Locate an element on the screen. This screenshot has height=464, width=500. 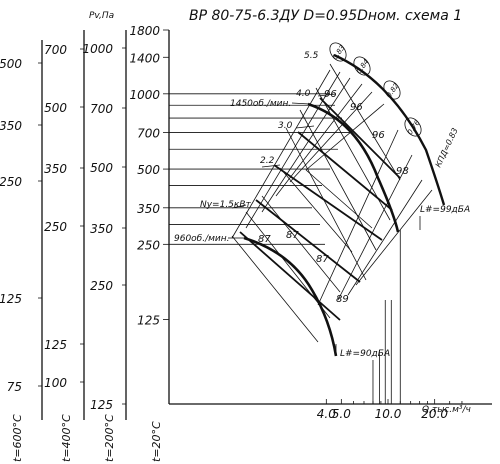
power-label-4-0: 4.0 is located at coordinates (303, 94).